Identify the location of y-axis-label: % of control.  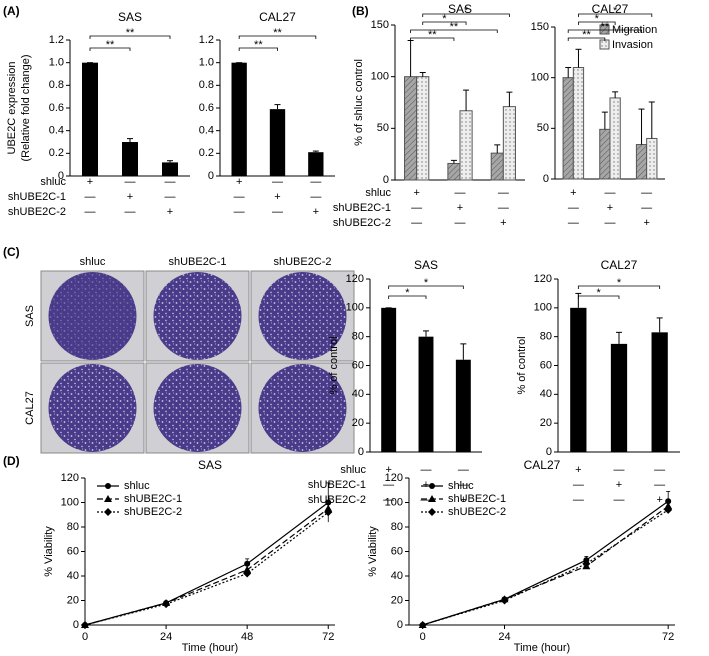
(522, 365).